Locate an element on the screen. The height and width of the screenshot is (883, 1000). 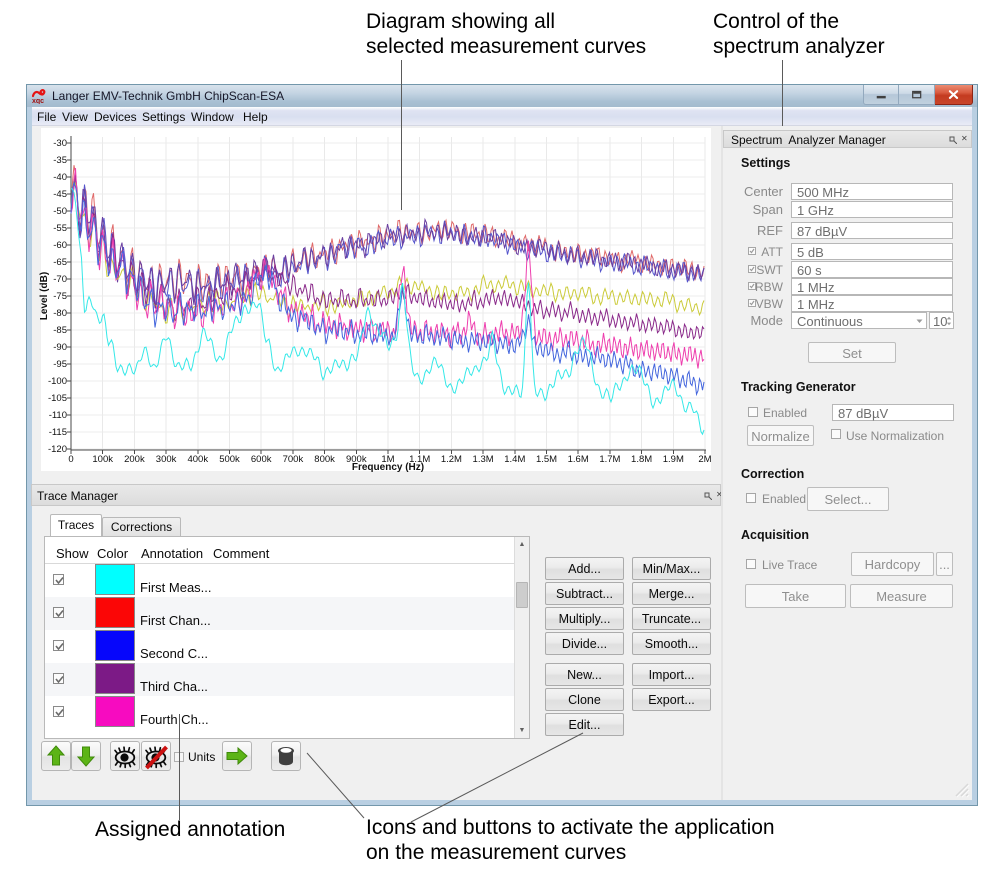
svg-text: -40 is located at coordinates (60, 177).